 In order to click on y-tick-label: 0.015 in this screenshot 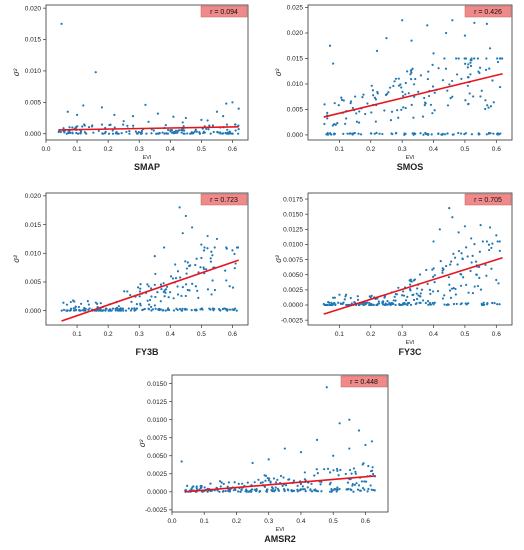, I will do `click(295, 59)`.